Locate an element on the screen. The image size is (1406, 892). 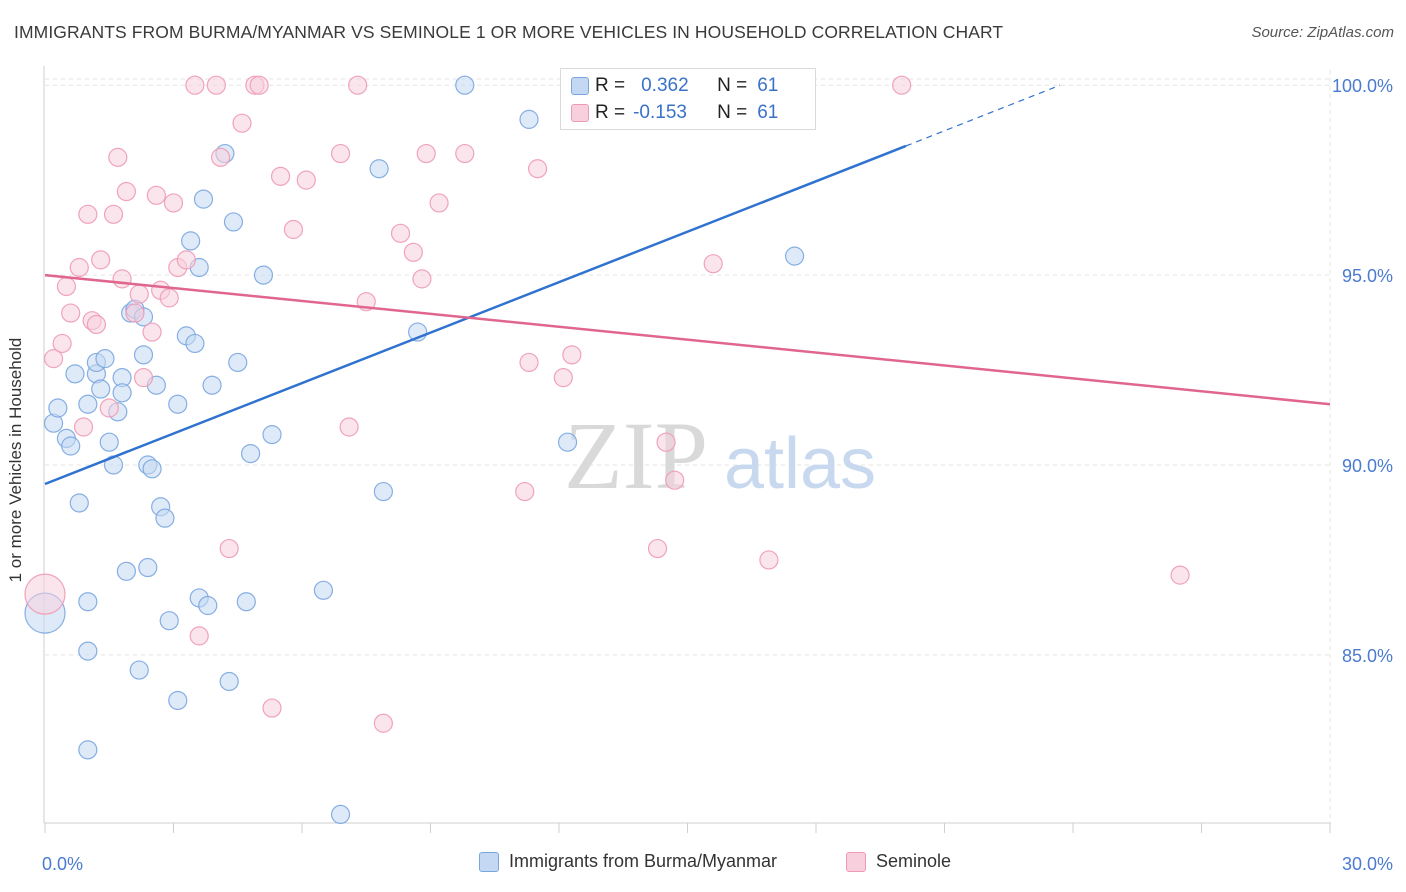
x-tick-label-max: 30.0% is located at coordinates (1367, 864).